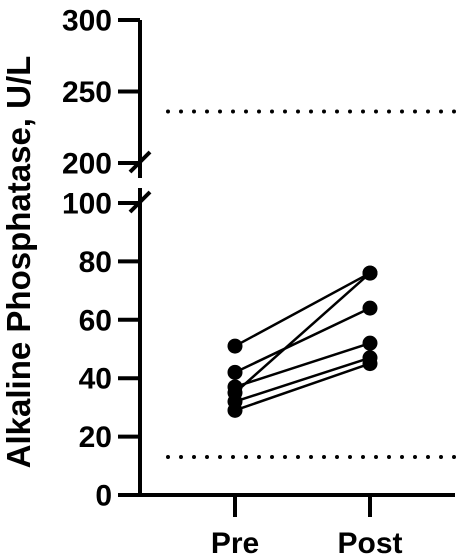  What do you see at coordinates (95, 320) in the screenshot?
I see `y-tick-label: 60` at bounding box center [95, 320].